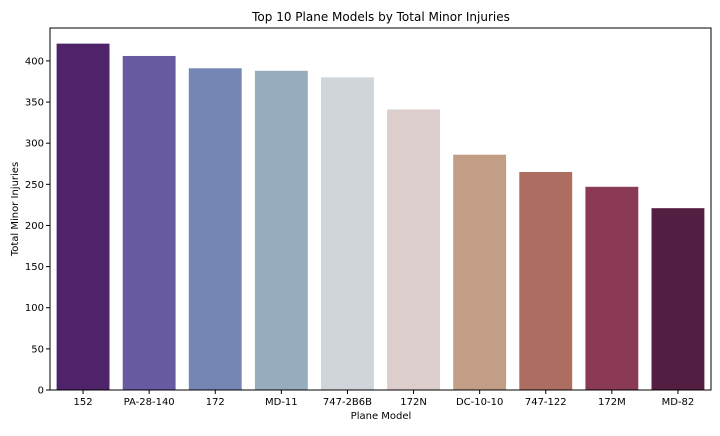 This screenshot has width=720, height=436. Describe the element at coordinates (347, 402) in the screenshot. I see `x-tick-label: 747-2B6B` at that location.